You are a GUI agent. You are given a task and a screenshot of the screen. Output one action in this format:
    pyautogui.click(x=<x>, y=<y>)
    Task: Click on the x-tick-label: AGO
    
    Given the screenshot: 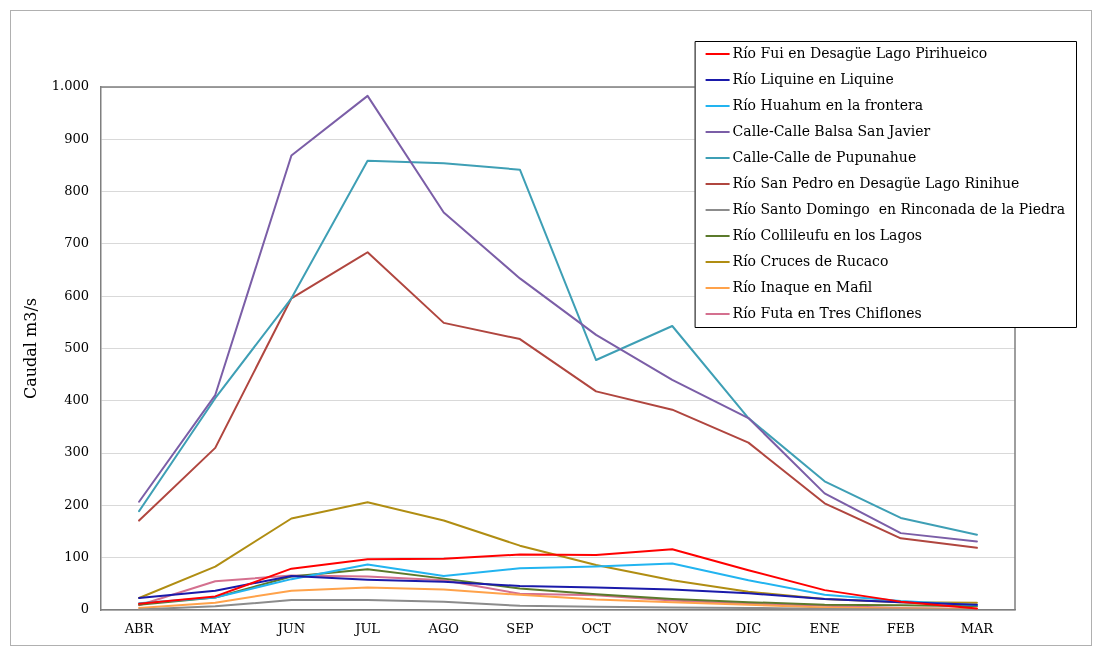 What is the action you would take?
    pyautogui.click(x=443, y=629)
    